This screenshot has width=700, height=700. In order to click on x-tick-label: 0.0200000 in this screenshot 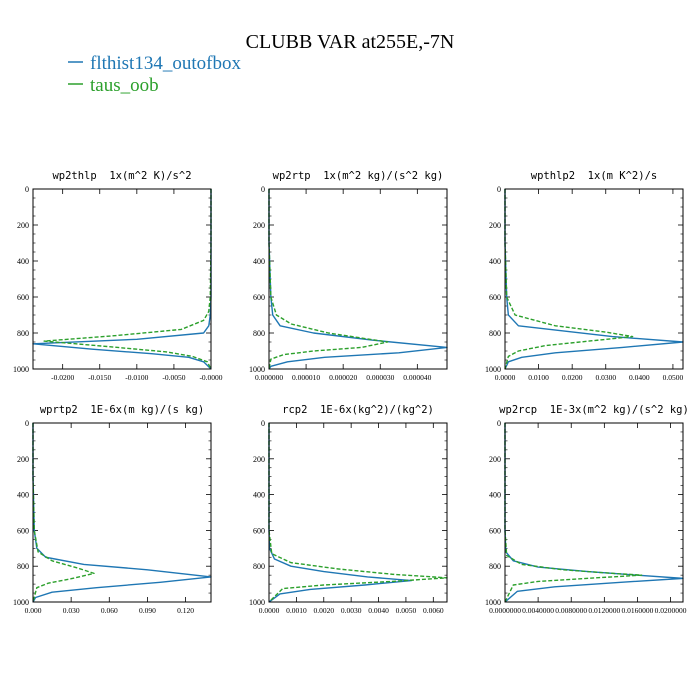, I will do `click(671, 610)`.